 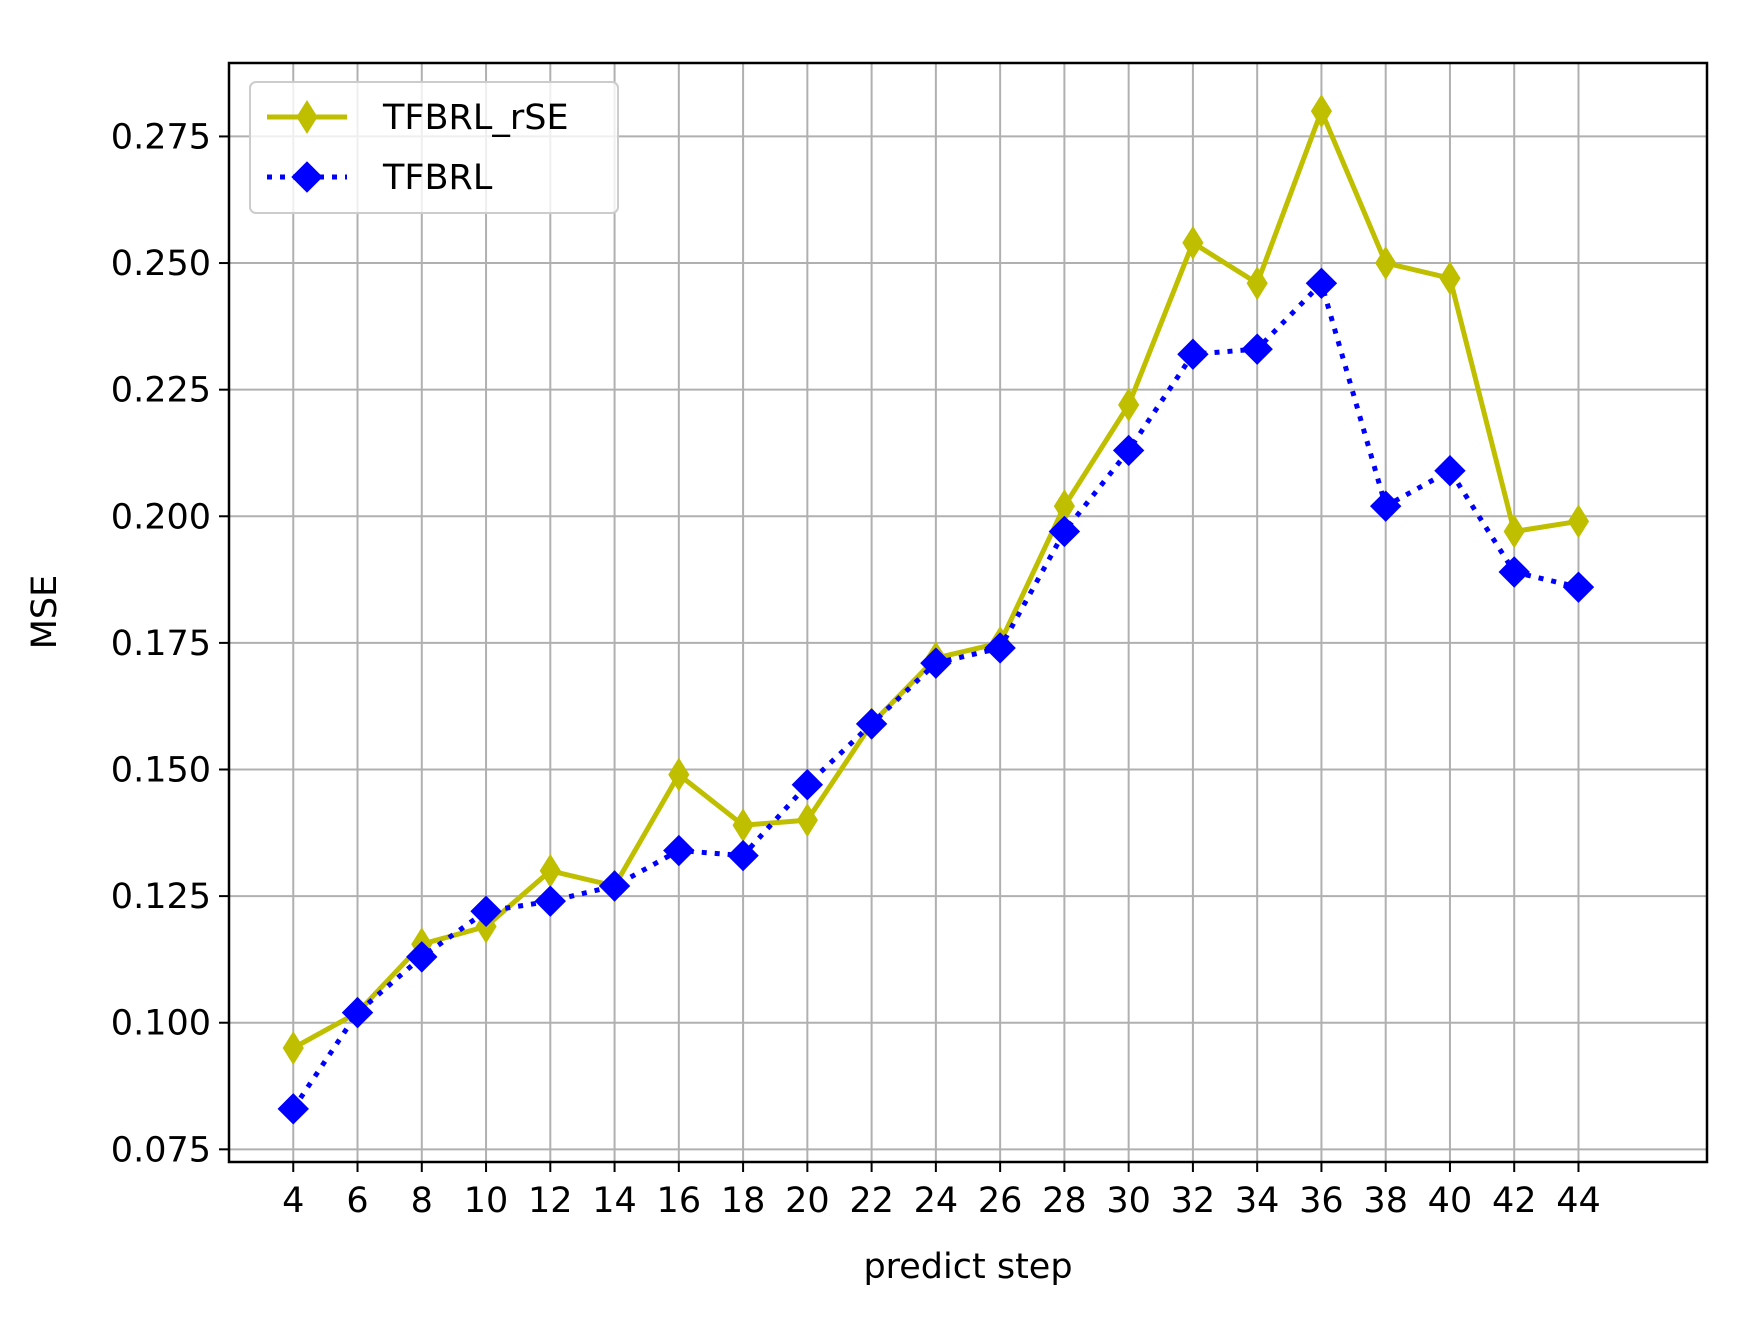 What do you see at coordinates (422, 1201) in the screenshot?
I see `x-tick-label: 8` at bounding box center [422, 1201].